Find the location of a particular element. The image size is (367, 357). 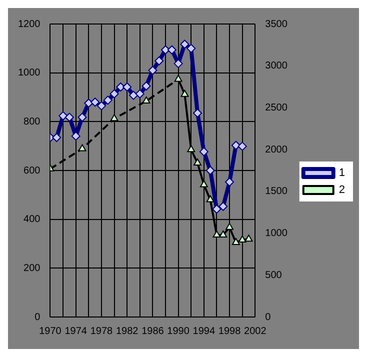

x-tick-label: 1974 is located at coordinates (76, 331).